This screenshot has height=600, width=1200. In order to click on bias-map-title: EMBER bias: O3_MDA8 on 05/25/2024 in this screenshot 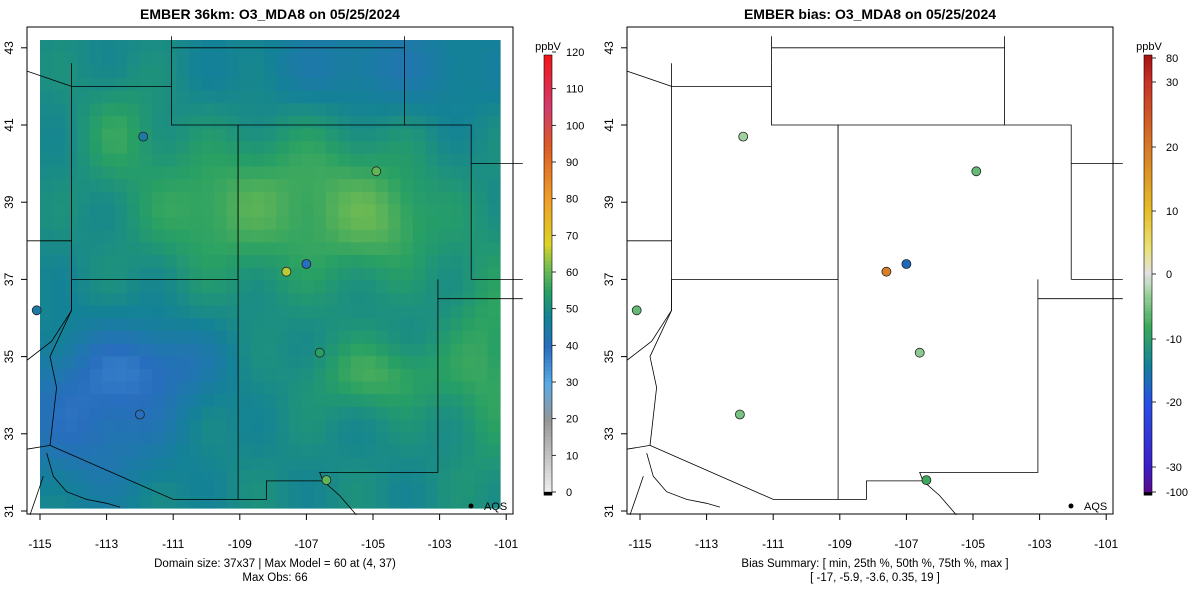, I will do `click(870, 14)`.